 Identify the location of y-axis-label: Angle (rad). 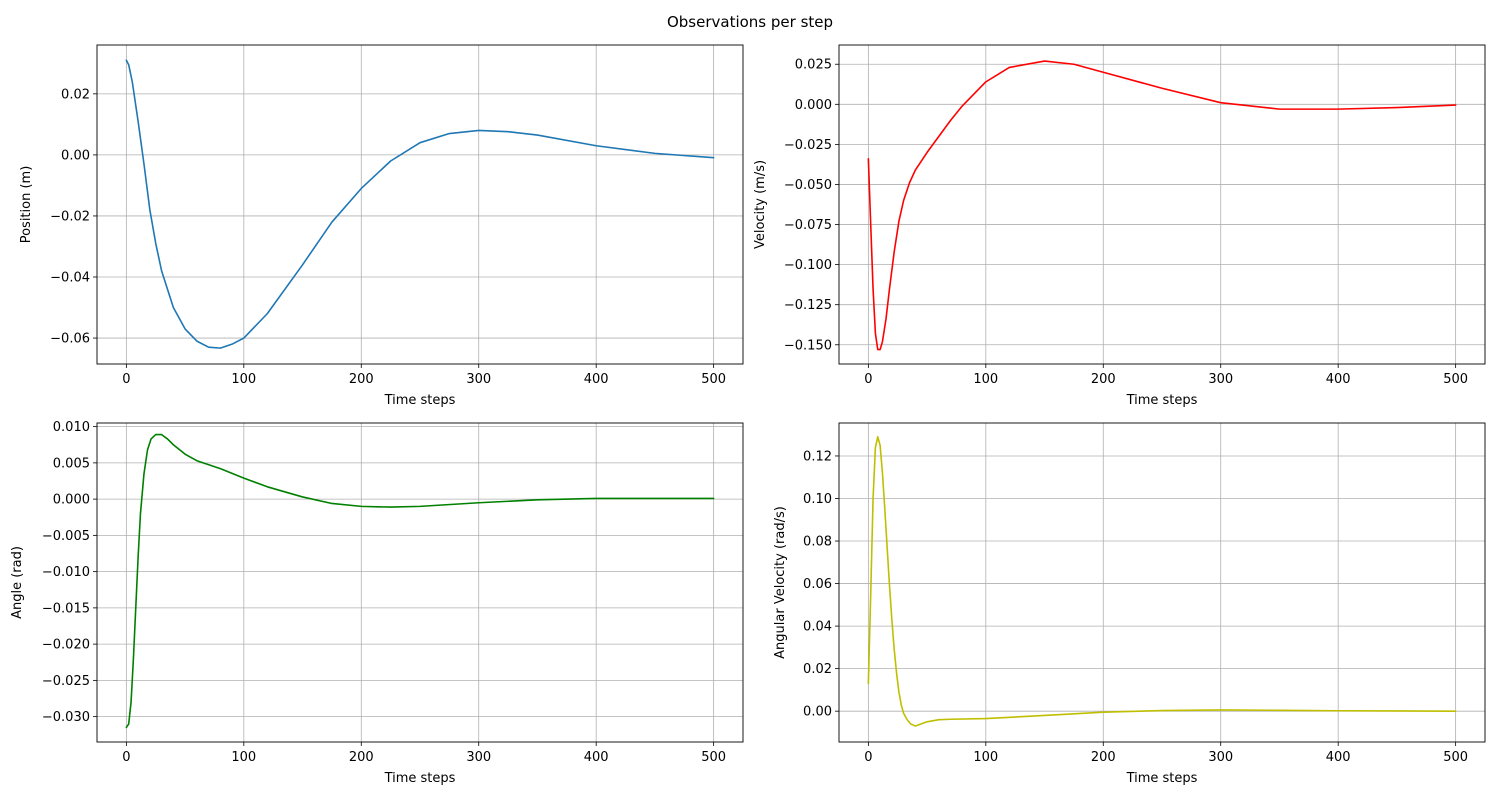
(17, 582).